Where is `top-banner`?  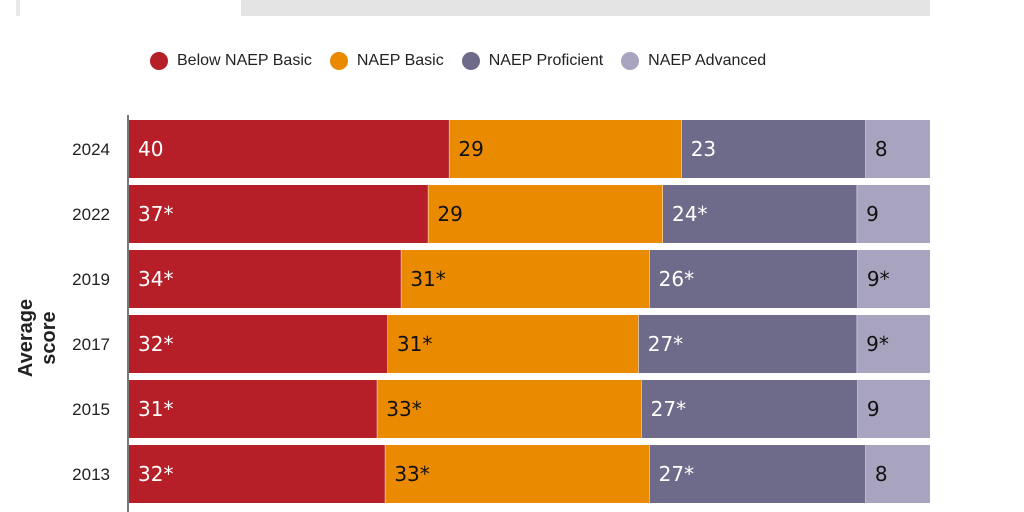 top-banner is located at coordinates (585, 8).